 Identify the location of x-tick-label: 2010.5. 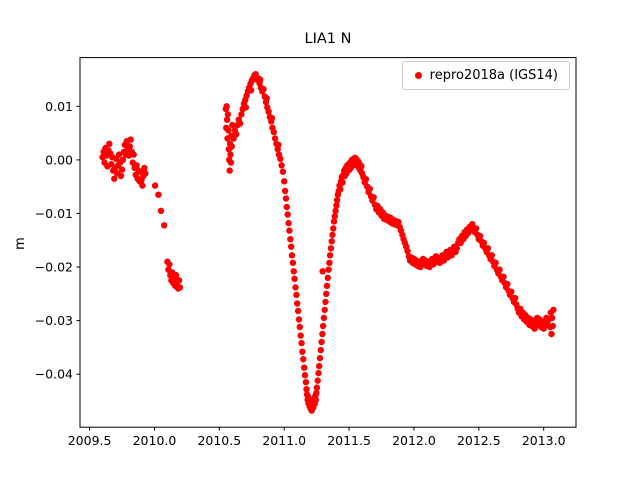
(219, 440).